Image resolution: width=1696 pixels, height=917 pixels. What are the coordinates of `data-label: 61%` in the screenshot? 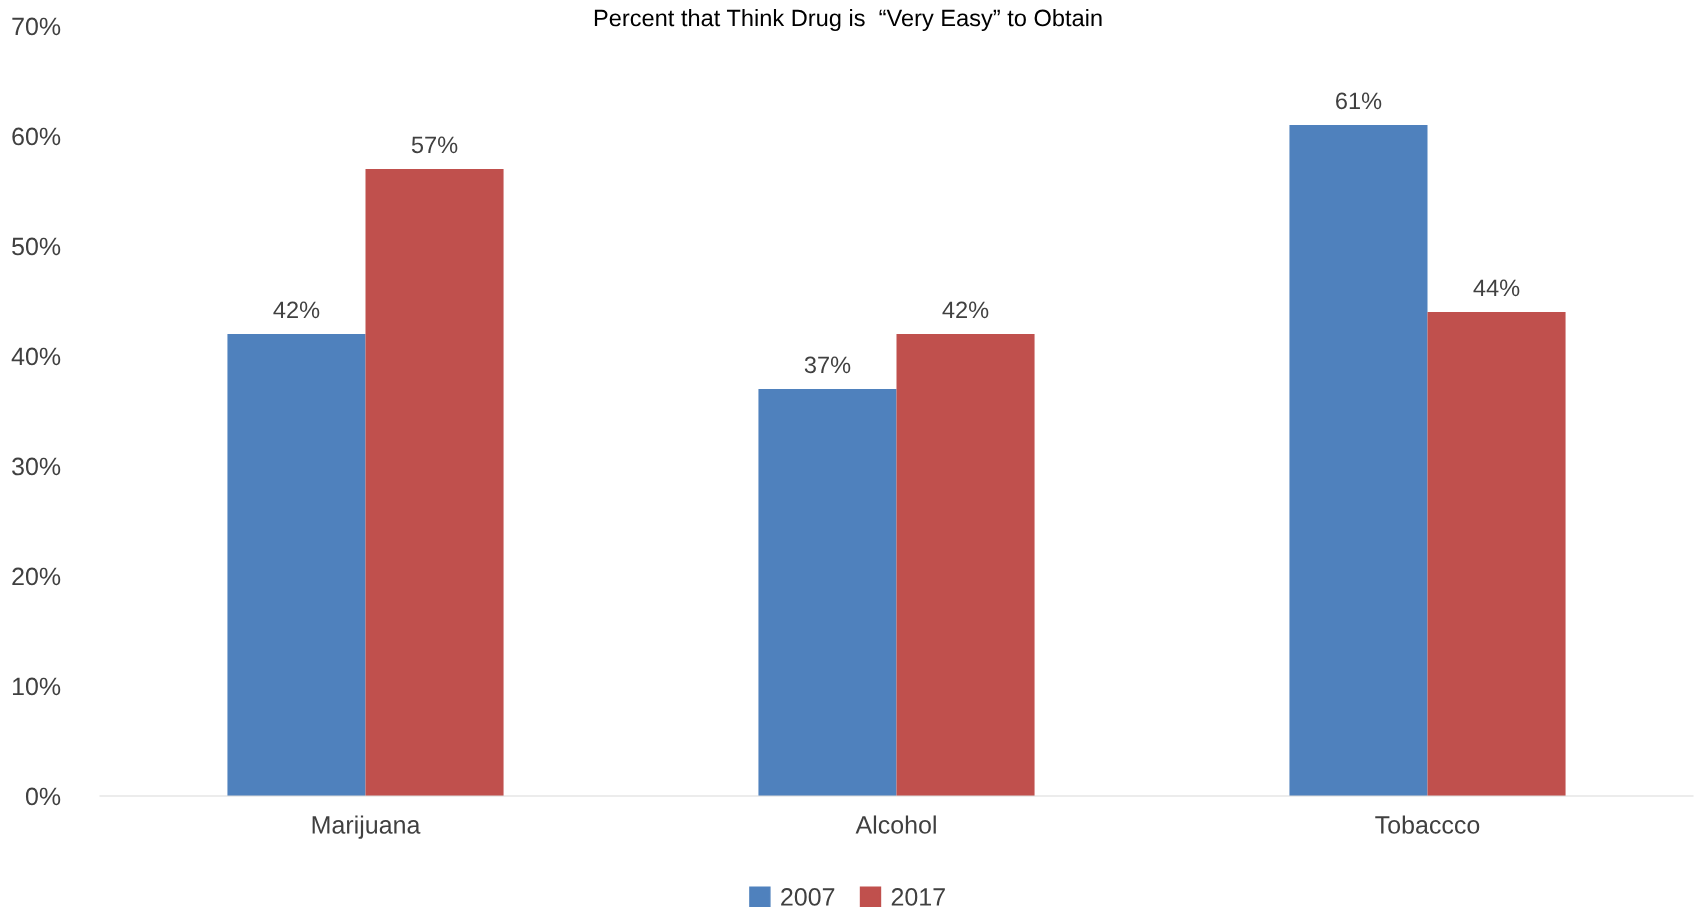 It's located at (1359, 101).